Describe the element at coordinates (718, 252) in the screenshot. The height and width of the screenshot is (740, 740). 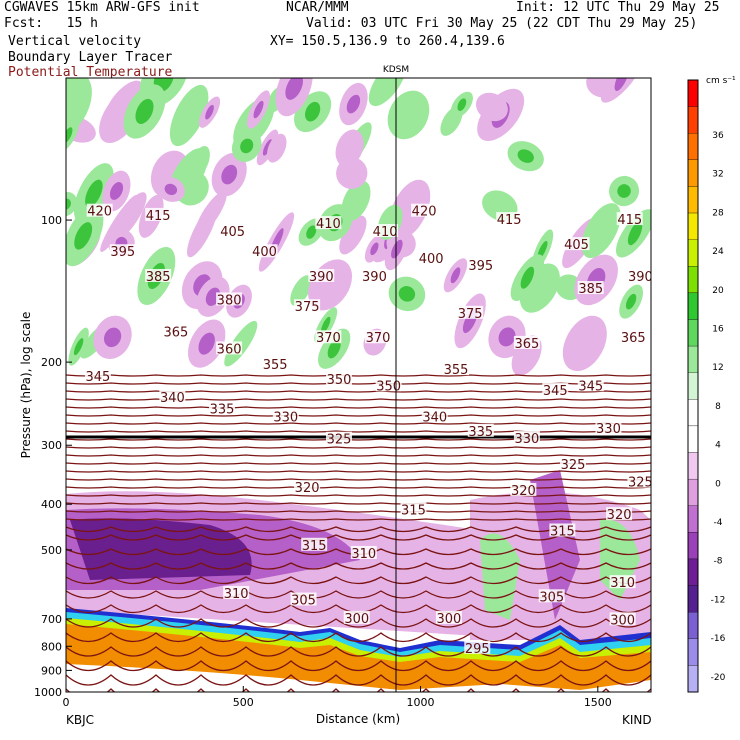
I see `colorbar-label: 24` at that location.